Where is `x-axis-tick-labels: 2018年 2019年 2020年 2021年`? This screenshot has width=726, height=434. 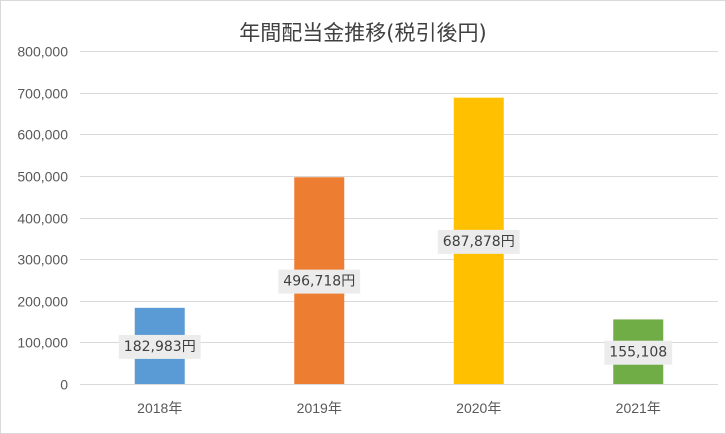
x-axis-tick-labels: 2018年 2019年 2020年 2021年 is located at coordinates (399, 408).